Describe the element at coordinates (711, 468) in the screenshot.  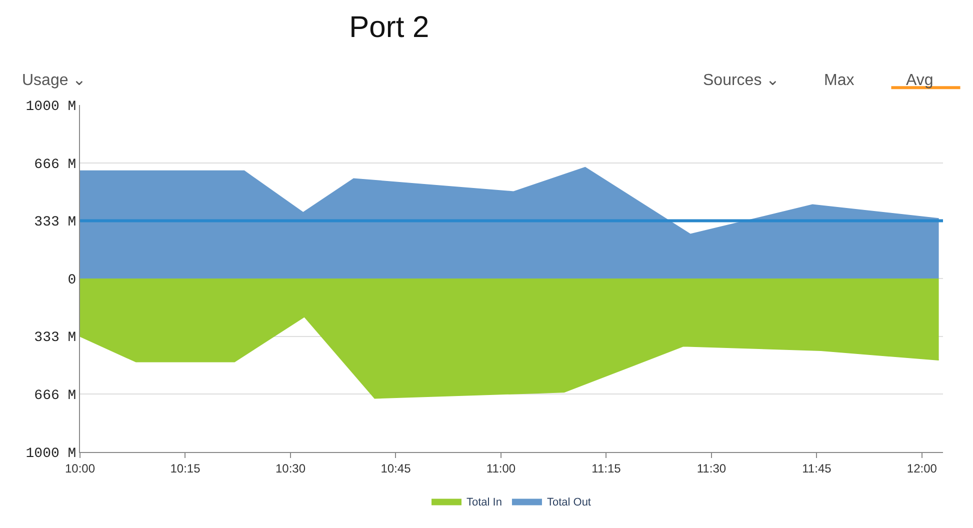
I see `x-tick-label: 11:30` at that location.